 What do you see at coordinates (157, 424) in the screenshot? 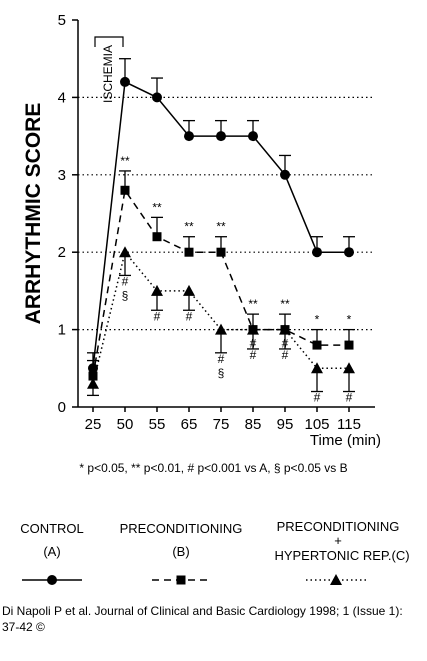
I see `x-tick-label: 55` at bounding box center [157, 424].